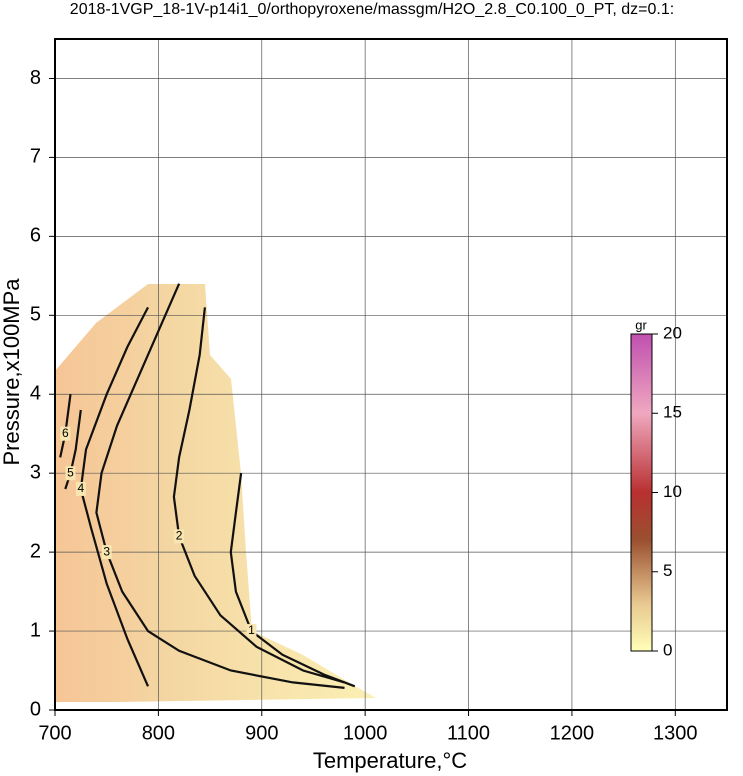  Describe the element at coordinates (54, 733) in the screenshot. I see `x-tick-label: 700` at that location.